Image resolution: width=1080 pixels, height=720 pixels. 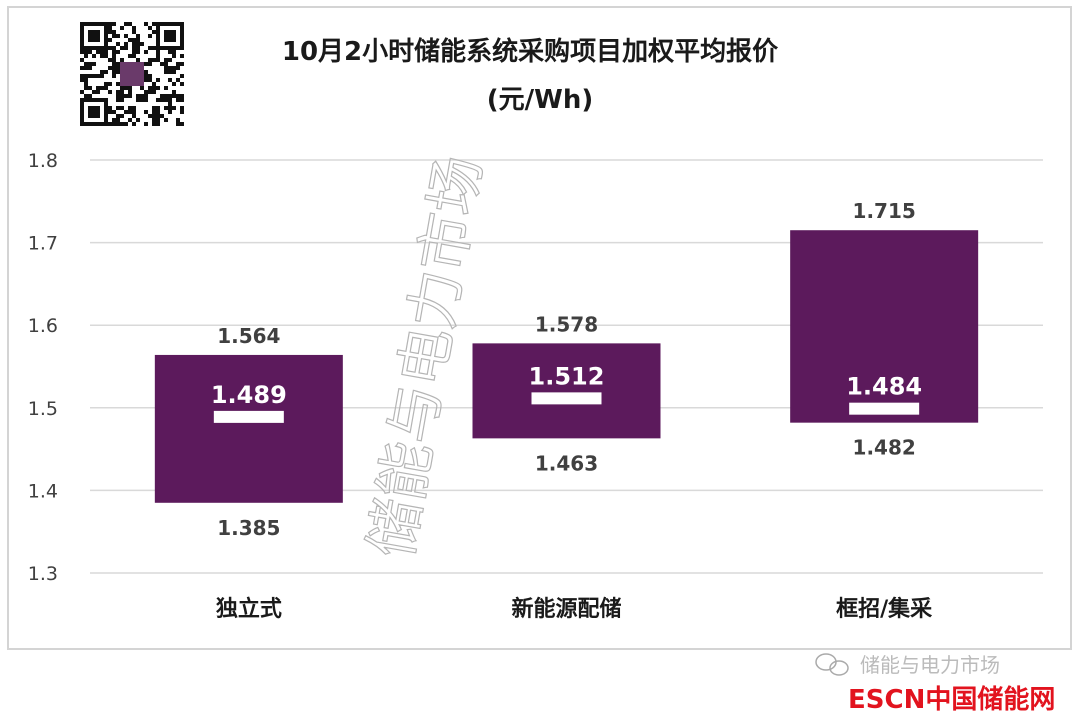 What do you see at coordinates (249, 609) in the screenshot?
I see `category-label: 独立式` at bounding box center [249, 609].